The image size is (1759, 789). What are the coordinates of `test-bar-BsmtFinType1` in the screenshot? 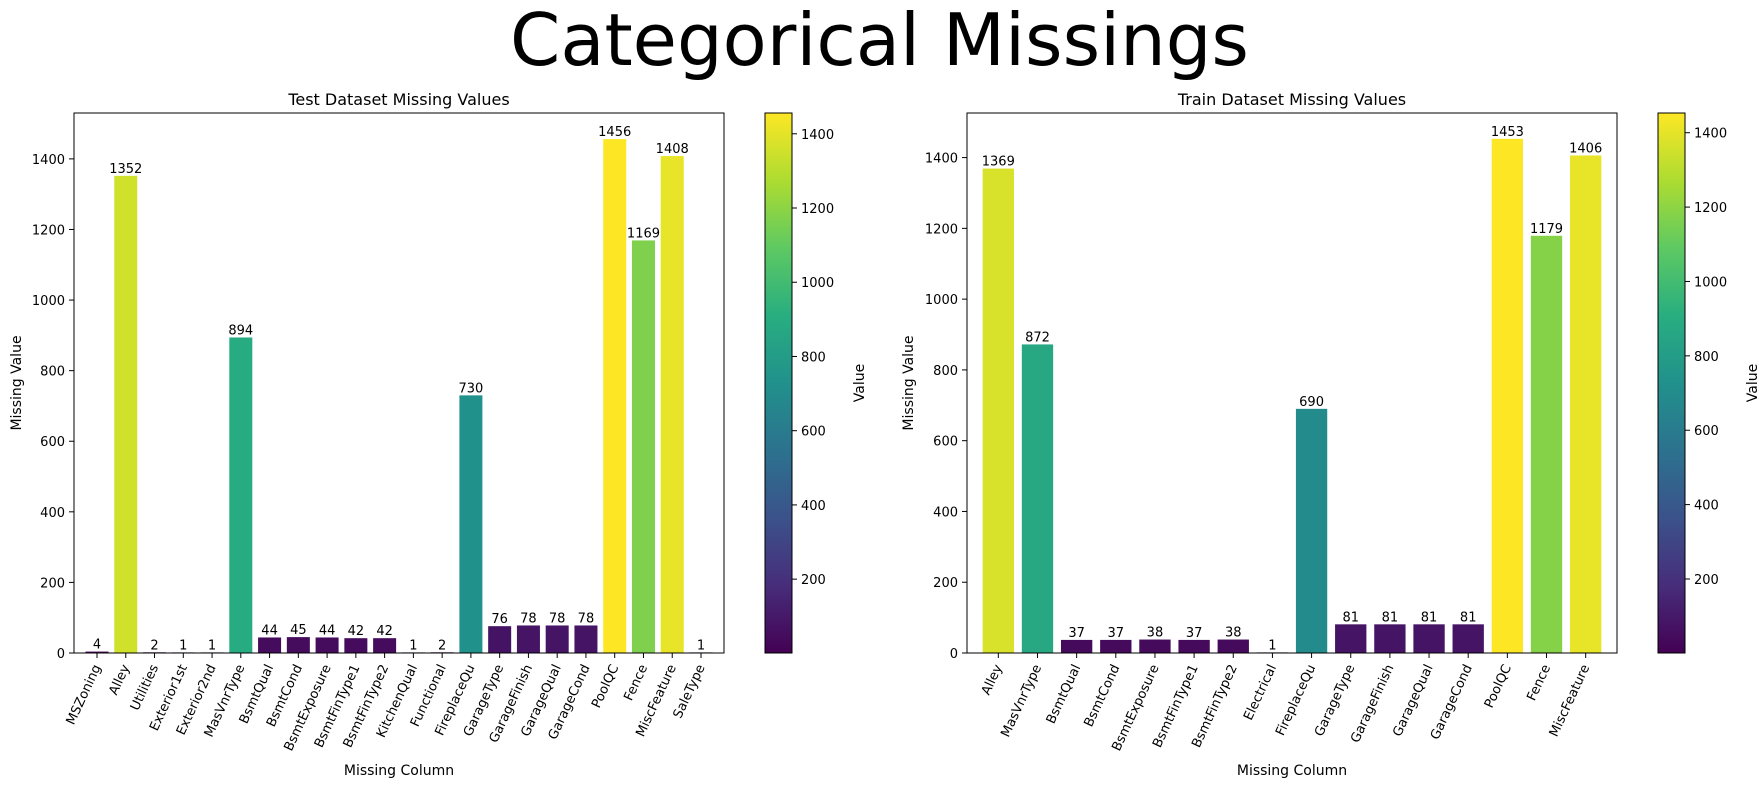 It's located at (356, 645).